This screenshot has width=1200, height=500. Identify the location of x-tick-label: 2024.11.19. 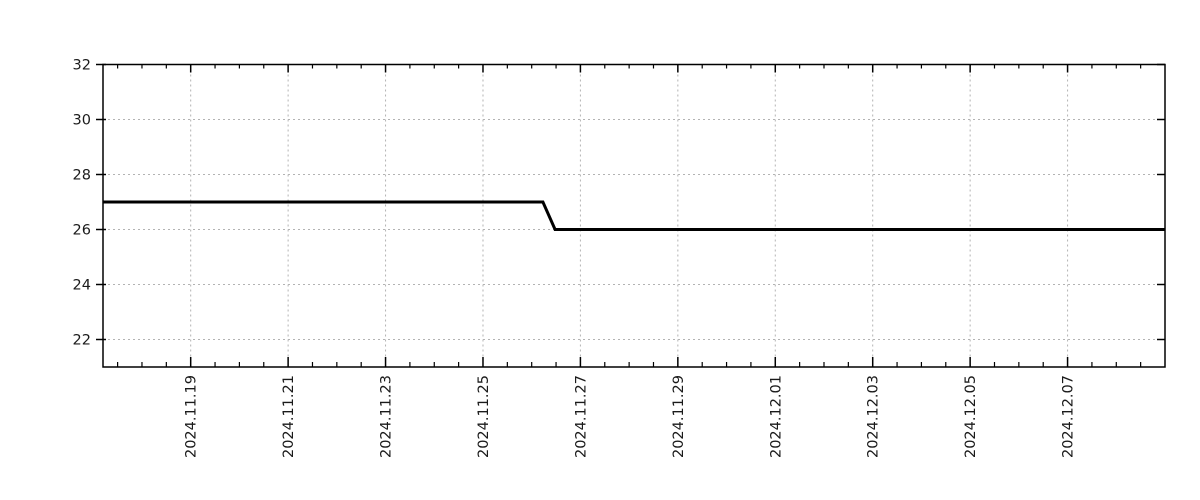
(192, 416).